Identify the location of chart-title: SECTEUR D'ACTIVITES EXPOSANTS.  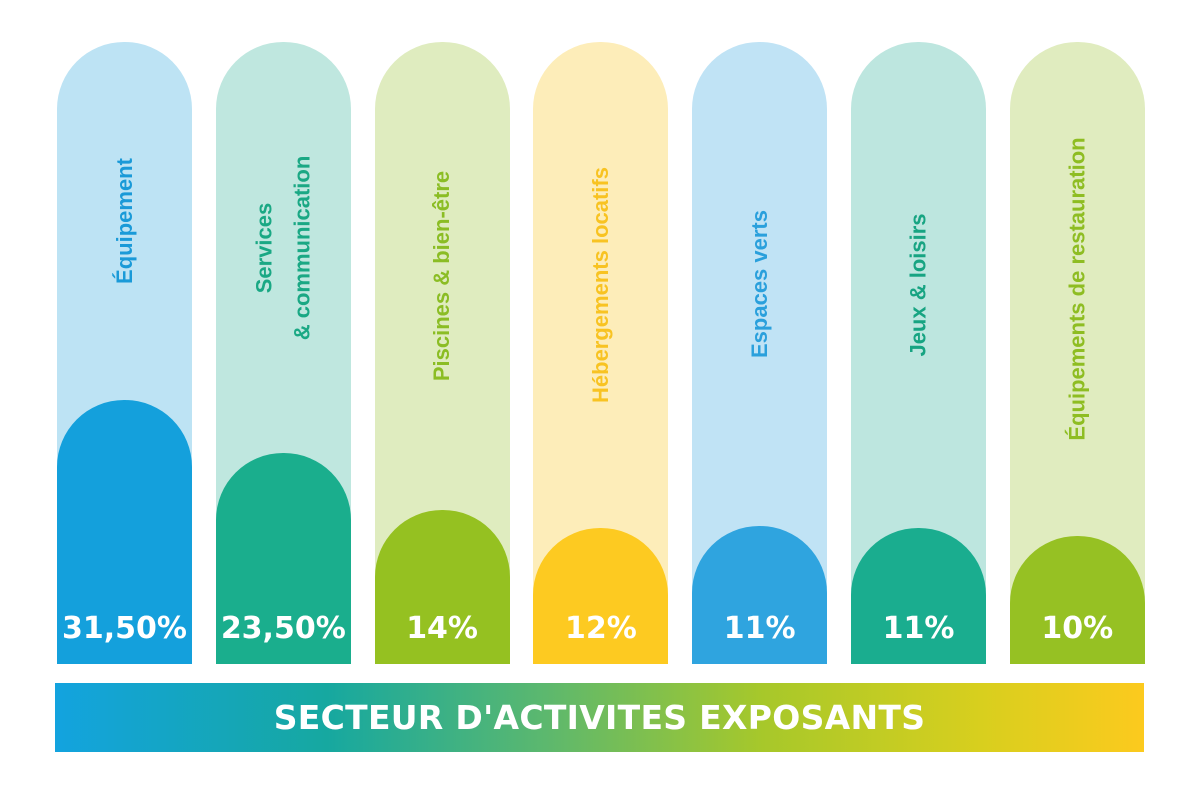
(599, 717).